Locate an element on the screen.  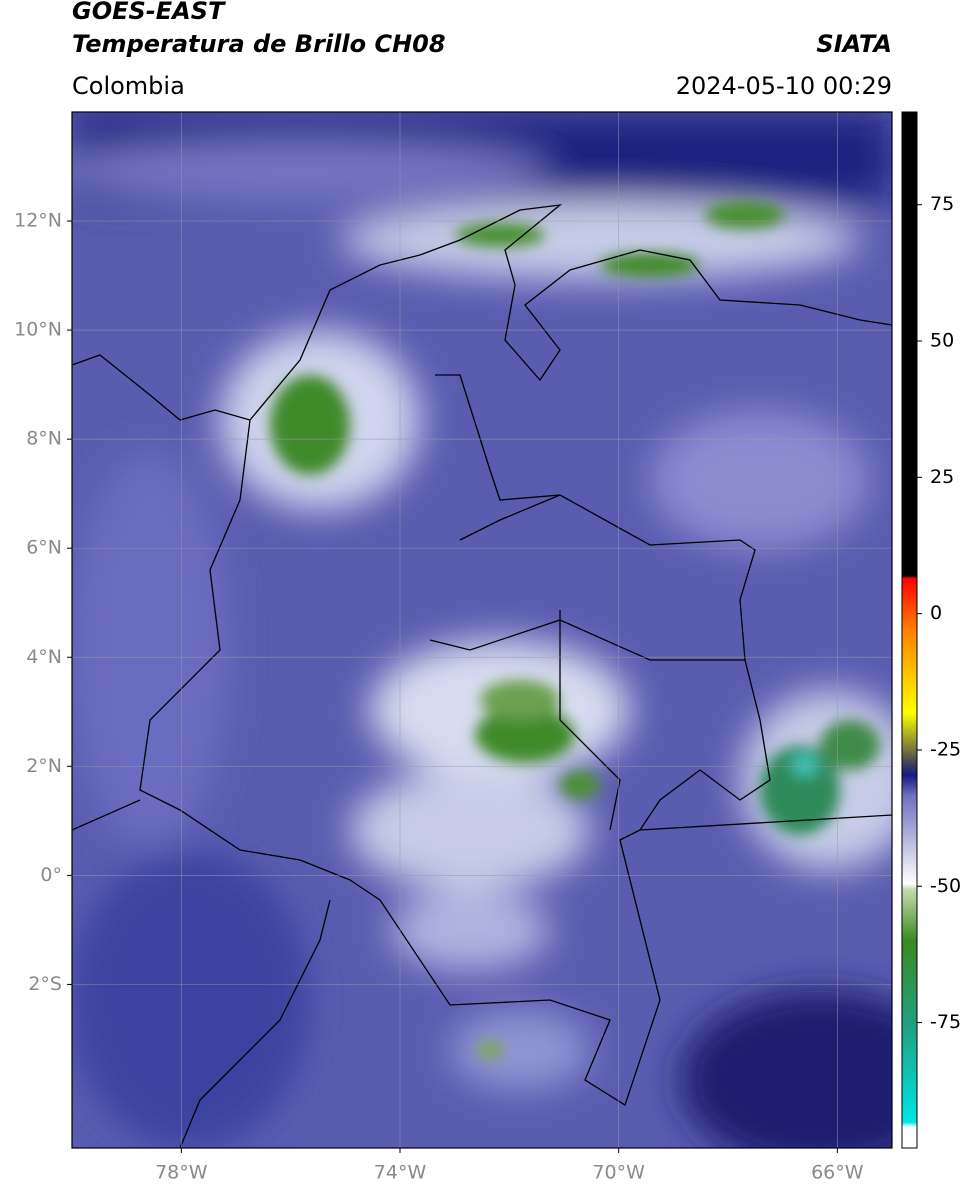
colorbar-tick-label: -50 is located at coordinates (945, 886).